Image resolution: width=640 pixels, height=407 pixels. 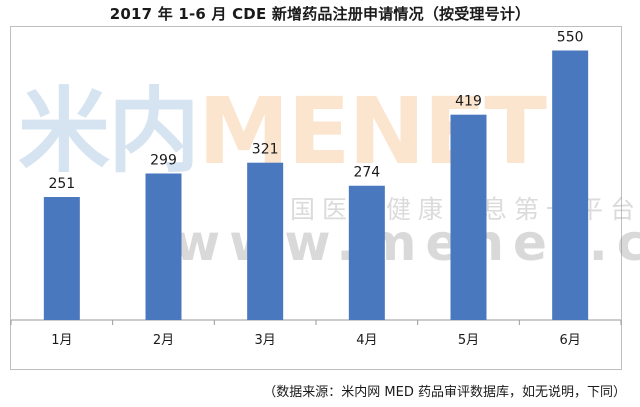 I want to click on data-label-4: 274, so click(x=366, y=173).